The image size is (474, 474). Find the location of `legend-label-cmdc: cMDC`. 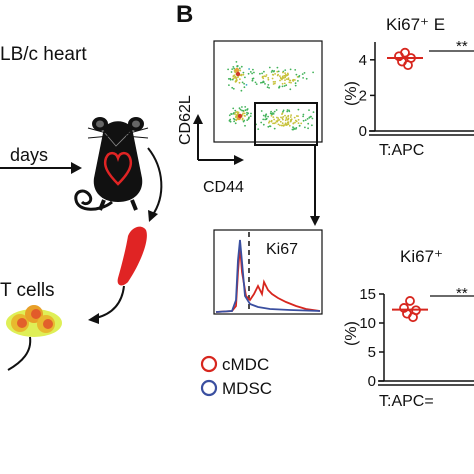

legend-label-cmdc: cMDC is located at coordinates (245, 364).